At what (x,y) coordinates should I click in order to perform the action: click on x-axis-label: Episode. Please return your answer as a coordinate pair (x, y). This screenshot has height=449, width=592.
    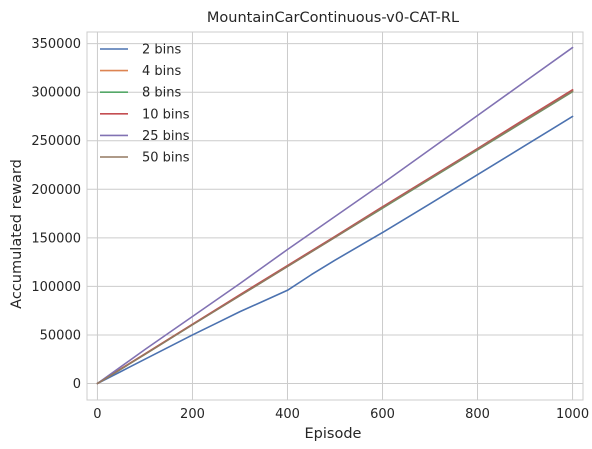
    Looking at the image, I should click on (333, 434).